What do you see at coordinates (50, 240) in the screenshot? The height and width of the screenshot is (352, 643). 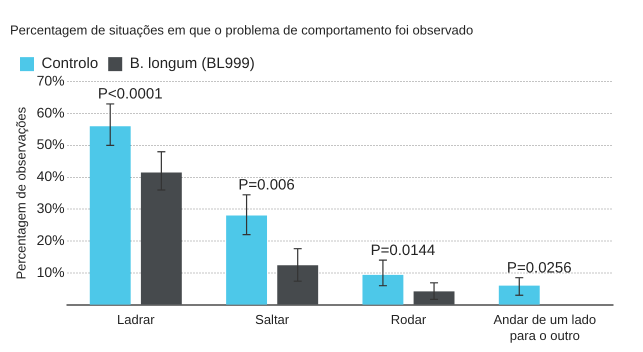 I see `y-tick-label: 20%` at bounding box center [50, 240].